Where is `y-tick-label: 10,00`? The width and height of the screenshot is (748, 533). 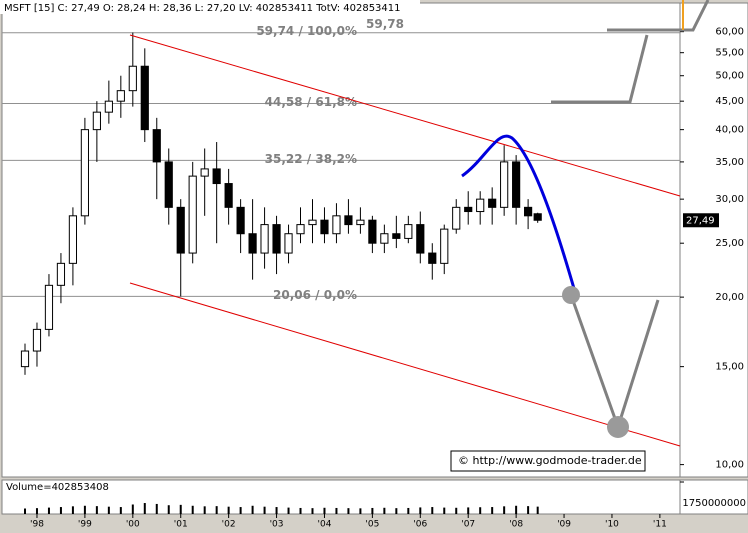 y-tick-label: 10,00 is located at coordinates (729, 465).